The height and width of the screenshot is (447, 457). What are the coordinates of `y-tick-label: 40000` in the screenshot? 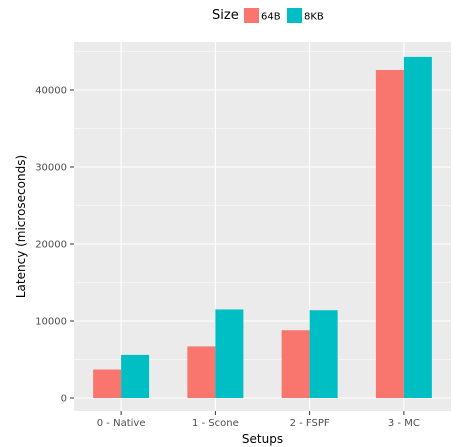 It's located at (51, 91).